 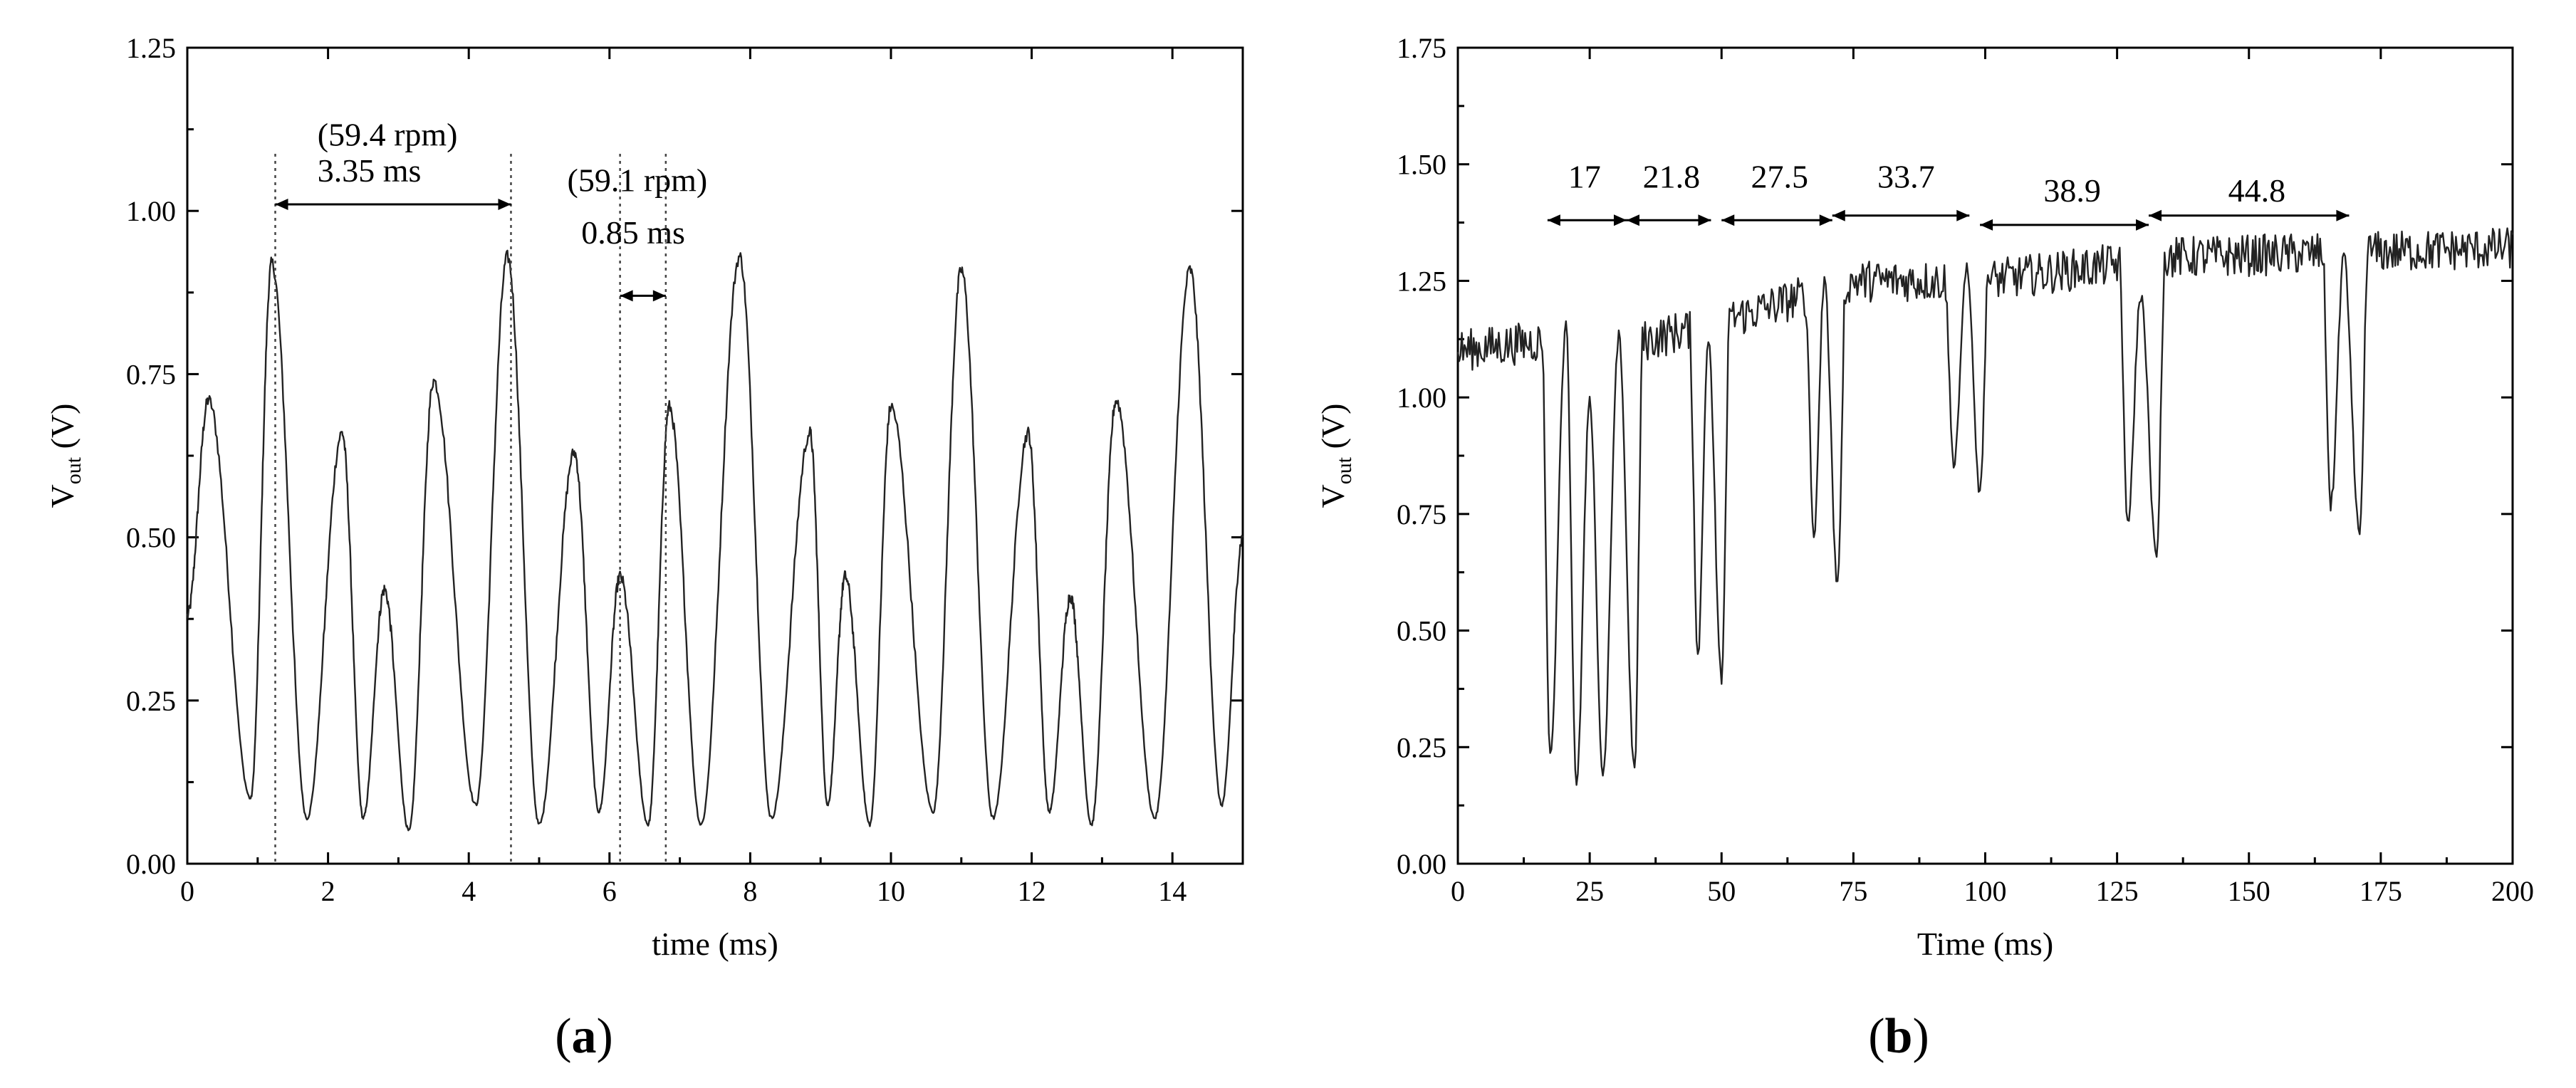 I want to click on x-tick-label: 12, so click(x=1032, y=891).